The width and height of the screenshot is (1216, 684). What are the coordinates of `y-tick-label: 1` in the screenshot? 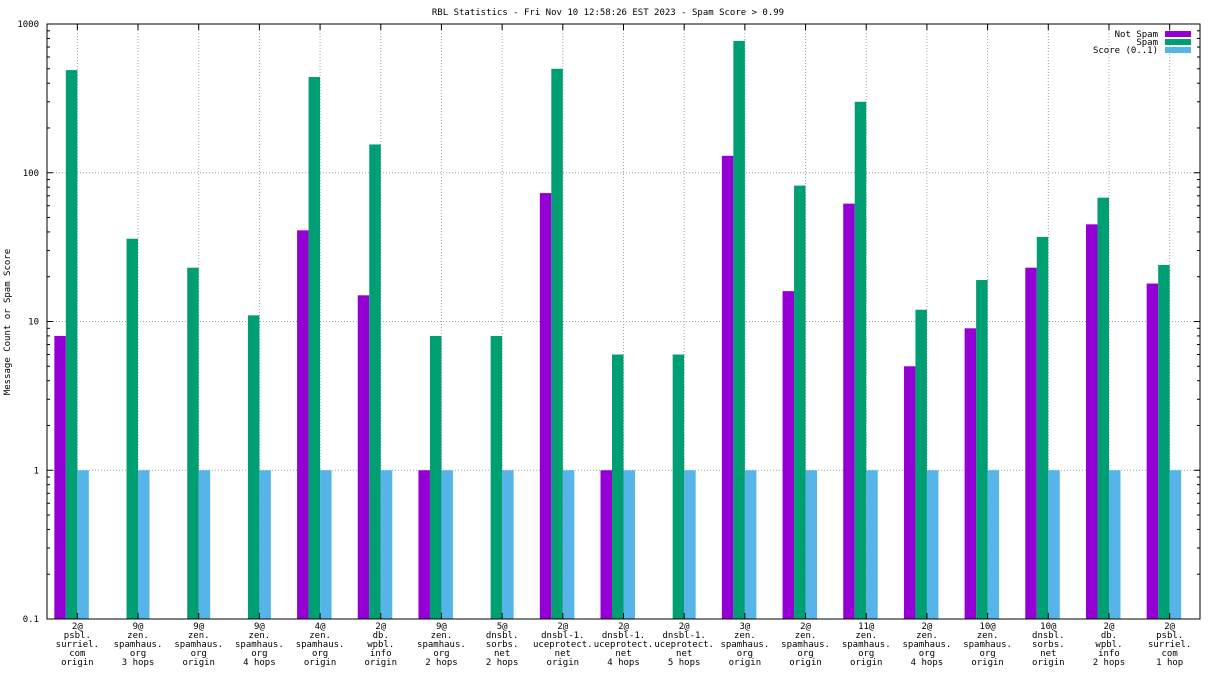 It's located at (36, 471).